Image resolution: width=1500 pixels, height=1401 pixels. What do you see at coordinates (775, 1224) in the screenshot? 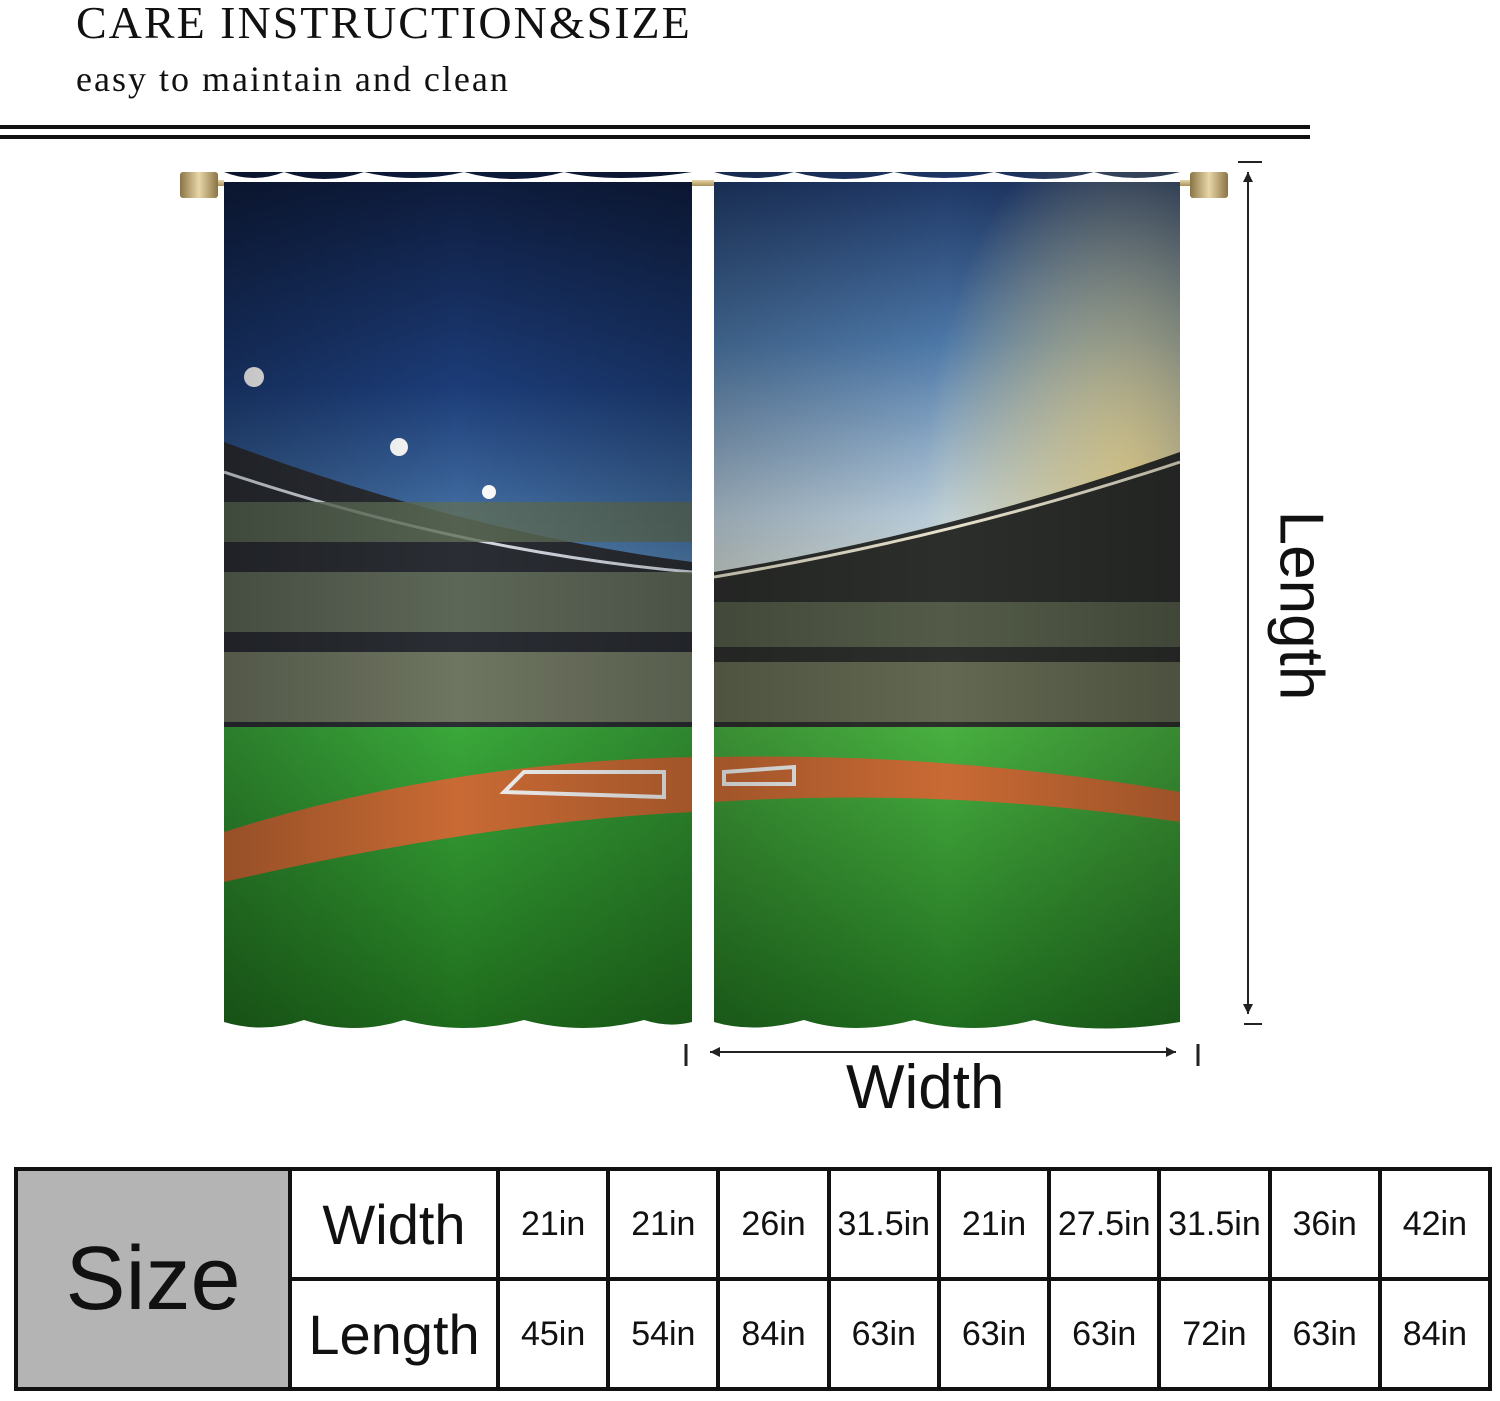
I see `size-cell: 26in` at bounding box center [775, 1224].